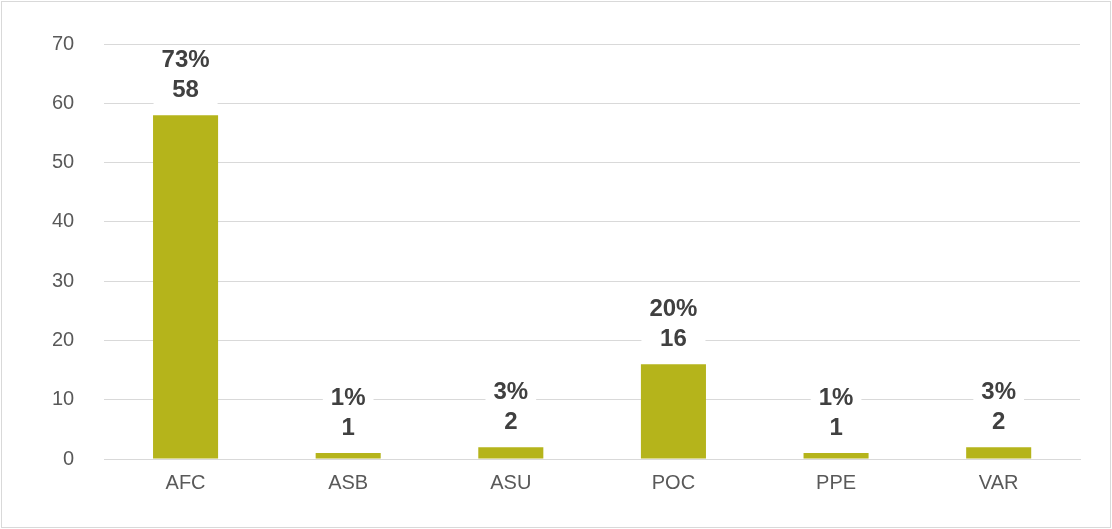 The image size is (1112, 529). I want to click on y-tick-label: 50, so click(63, 161).